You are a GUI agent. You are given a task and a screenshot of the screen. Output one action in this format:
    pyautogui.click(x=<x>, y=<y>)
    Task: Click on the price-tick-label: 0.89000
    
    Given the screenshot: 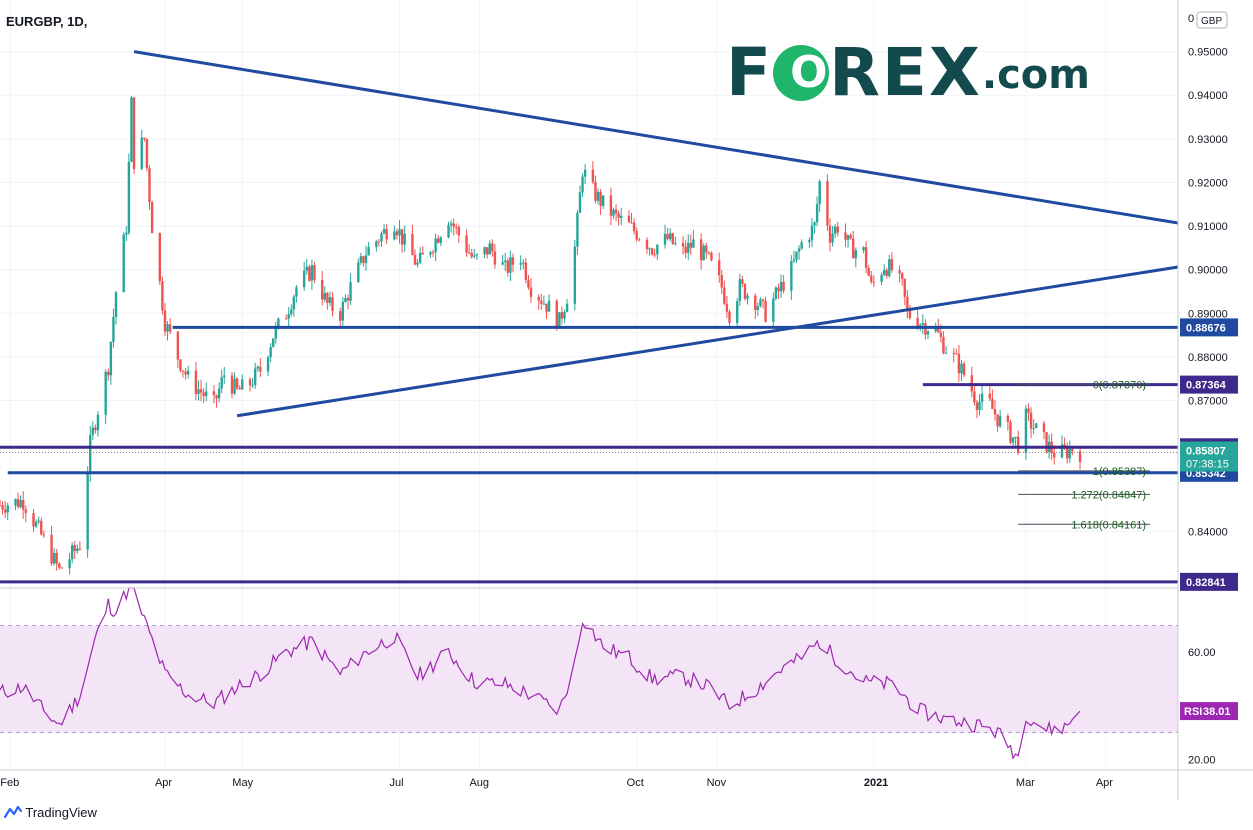 What is the action you would take?
    pyautogui.click(x=1208, y=314)
    